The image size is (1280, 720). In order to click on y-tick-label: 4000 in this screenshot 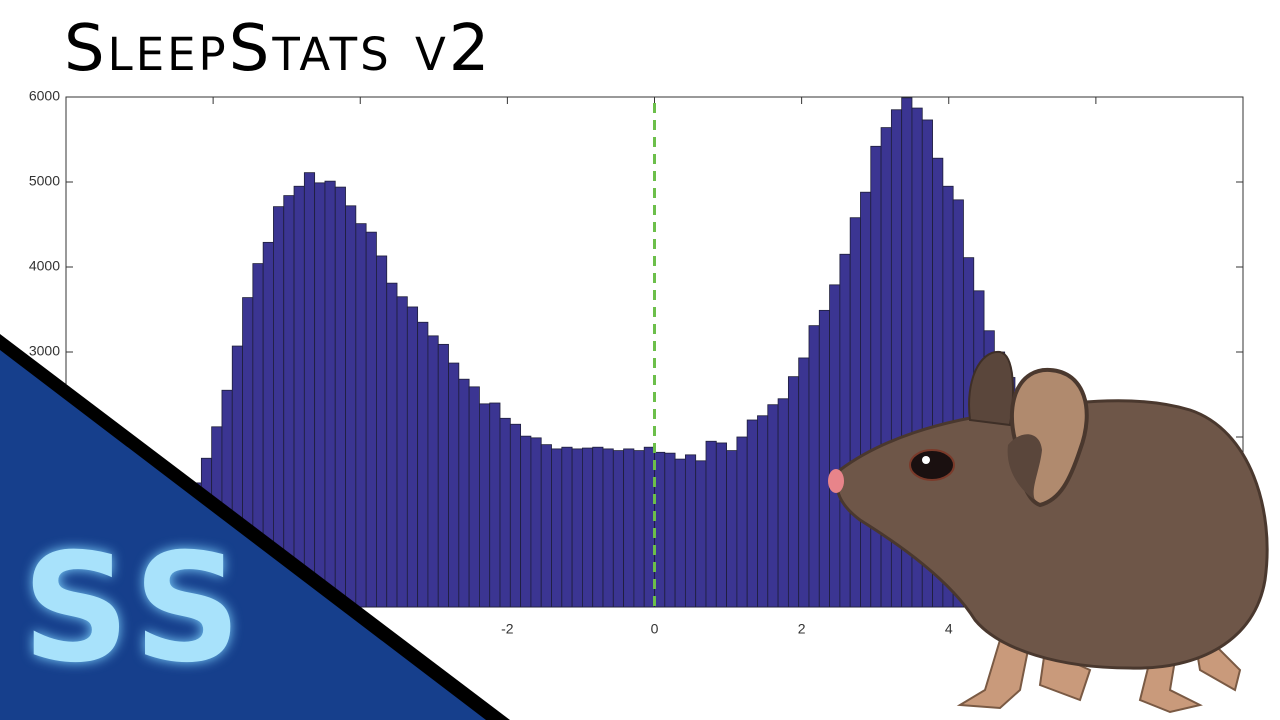, I will do `click(44, 266)`.